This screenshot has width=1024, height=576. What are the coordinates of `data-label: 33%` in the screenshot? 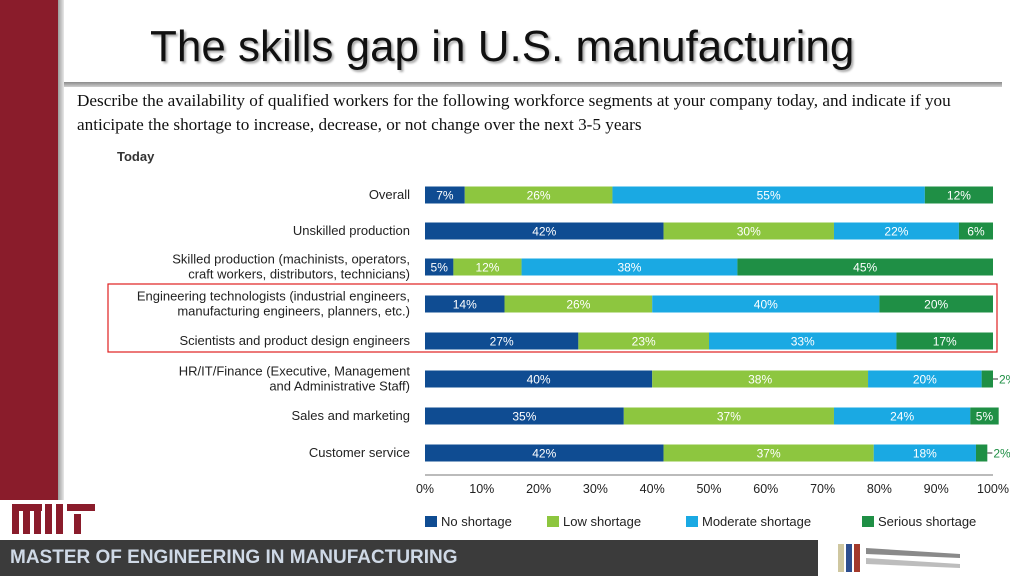 It's located at (803, 342).